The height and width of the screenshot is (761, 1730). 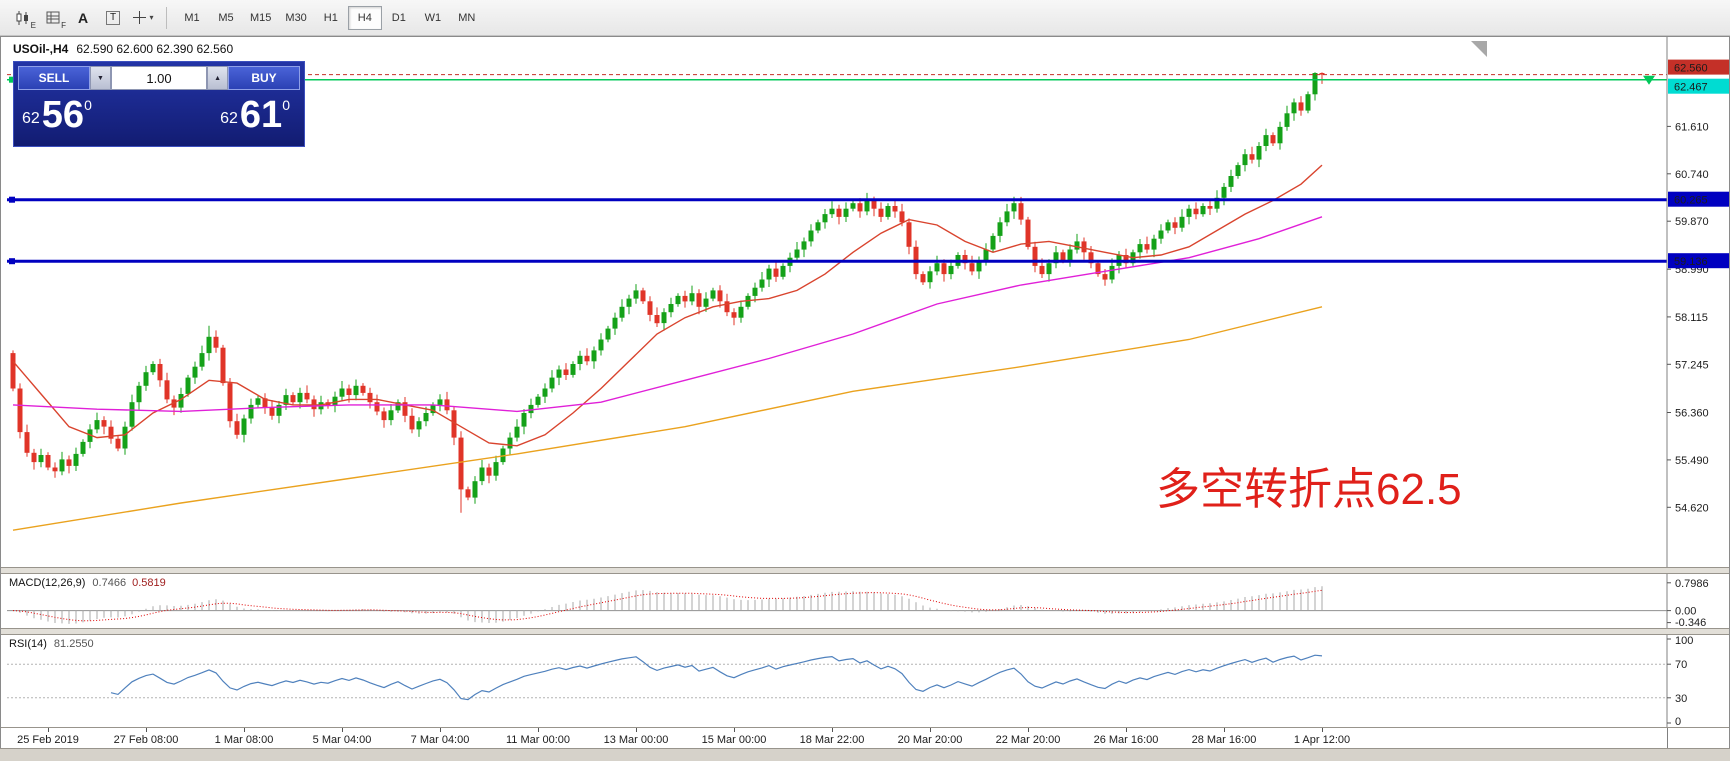 I want to click on svg-text: 57.245, so click(x=1692, y=365).